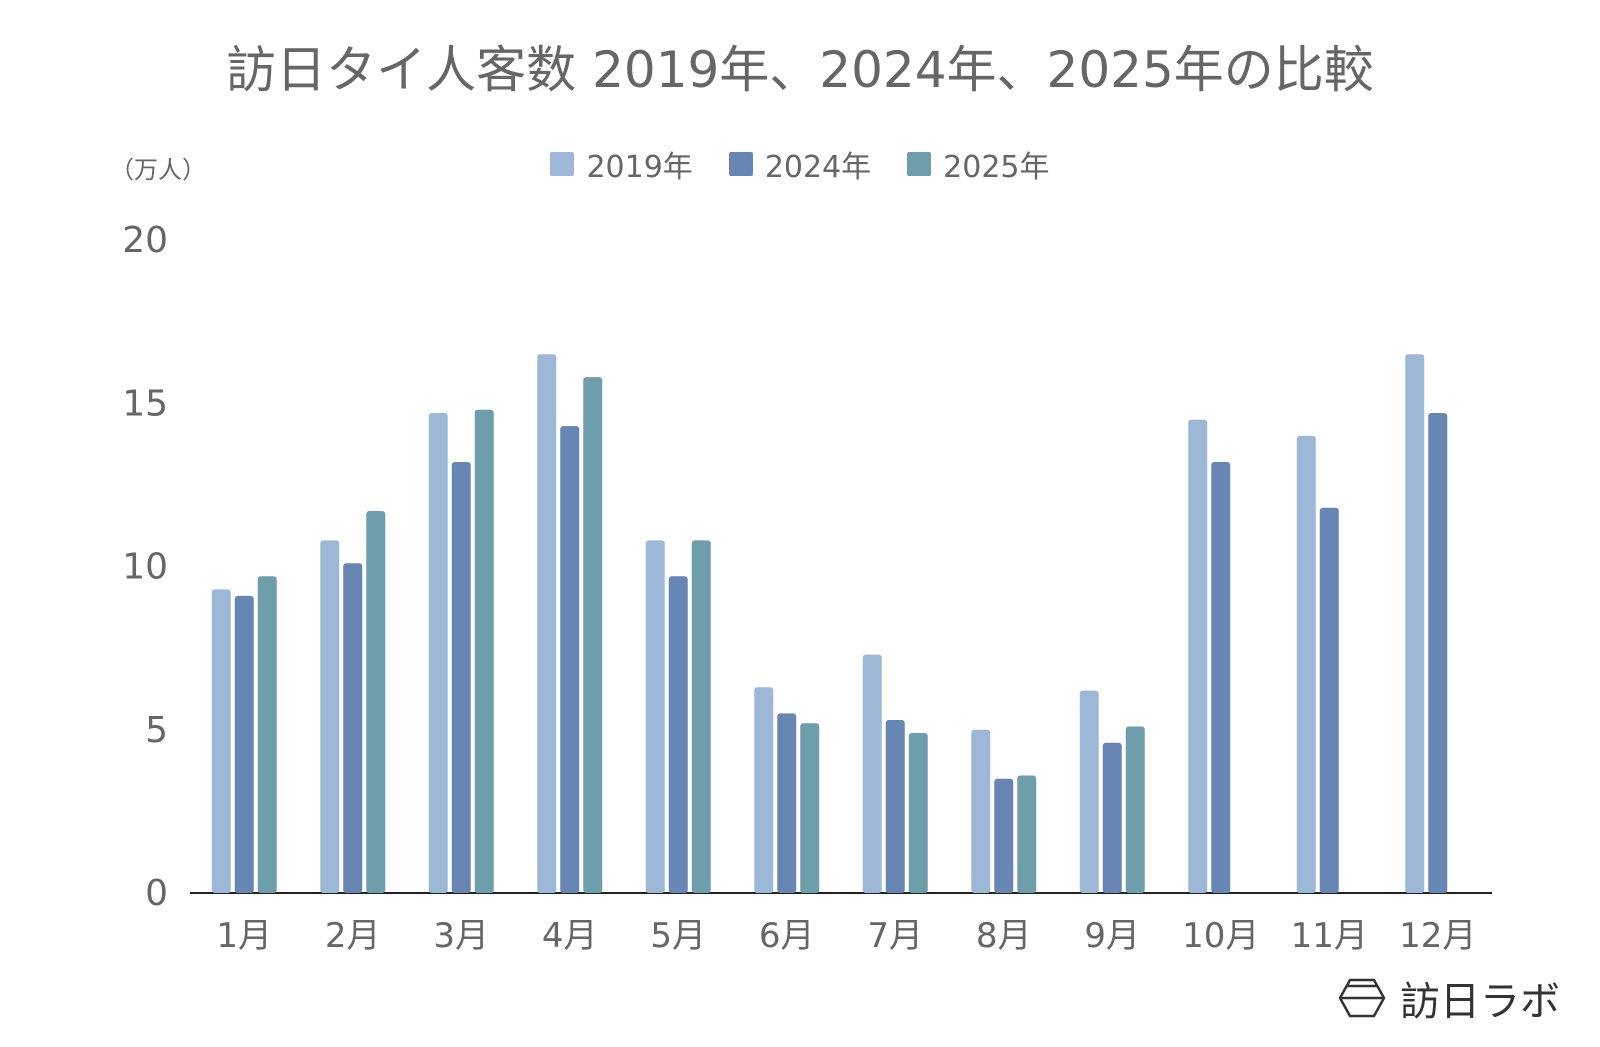 The width and height of the screenshot is (1600, 1047). Describe the element at coordinates (330, 716) in the screenshot. I see `bar-2019年-2月` at that location.